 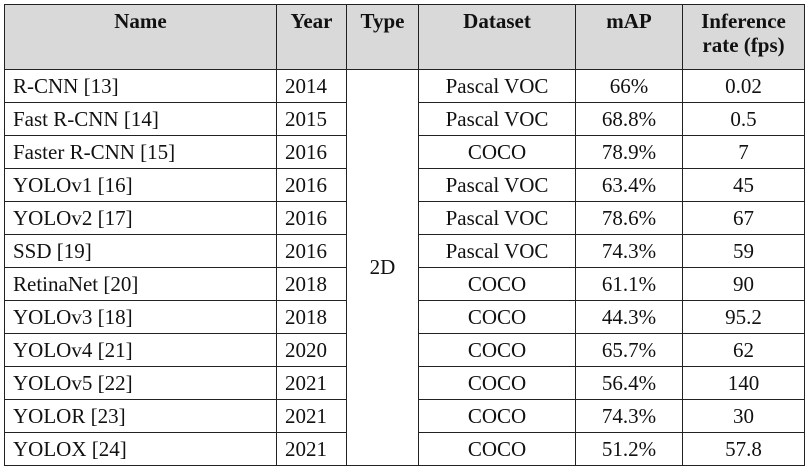 What do you see at coordinates (404, 185) in the screenshot?
I see `table-row: YOLOv1 [16] 2016 Pascal VOC 63.4% 45` at bounding box center [404, 185].